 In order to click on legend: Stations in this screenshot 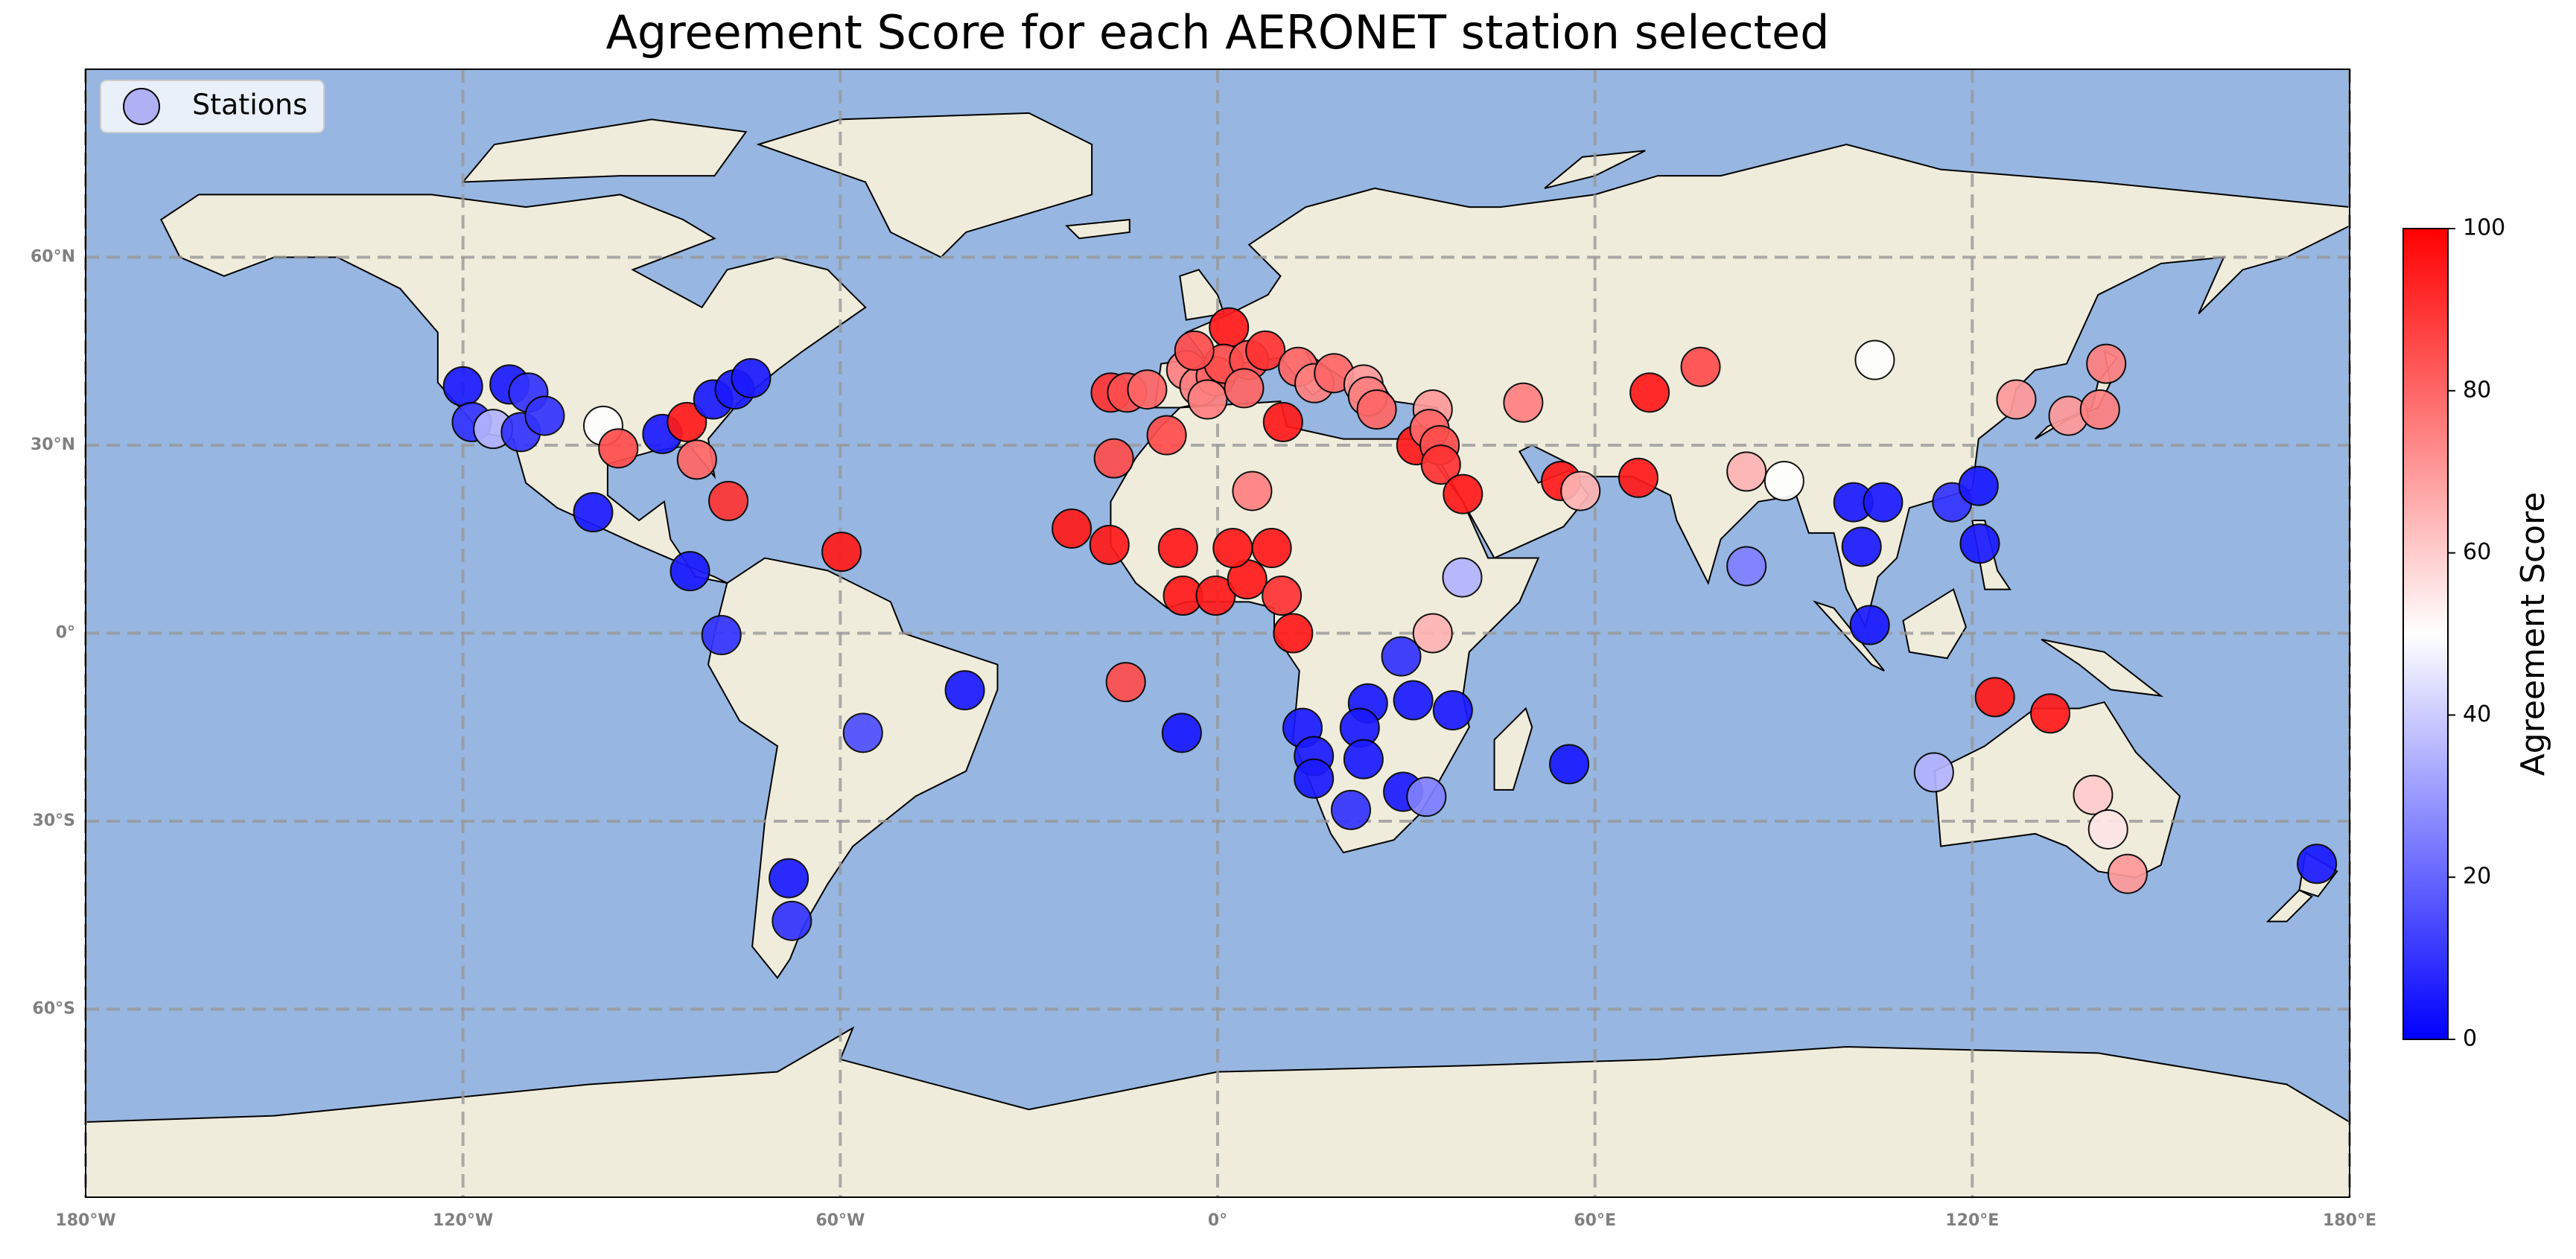, I will do `click(212, 106)`.